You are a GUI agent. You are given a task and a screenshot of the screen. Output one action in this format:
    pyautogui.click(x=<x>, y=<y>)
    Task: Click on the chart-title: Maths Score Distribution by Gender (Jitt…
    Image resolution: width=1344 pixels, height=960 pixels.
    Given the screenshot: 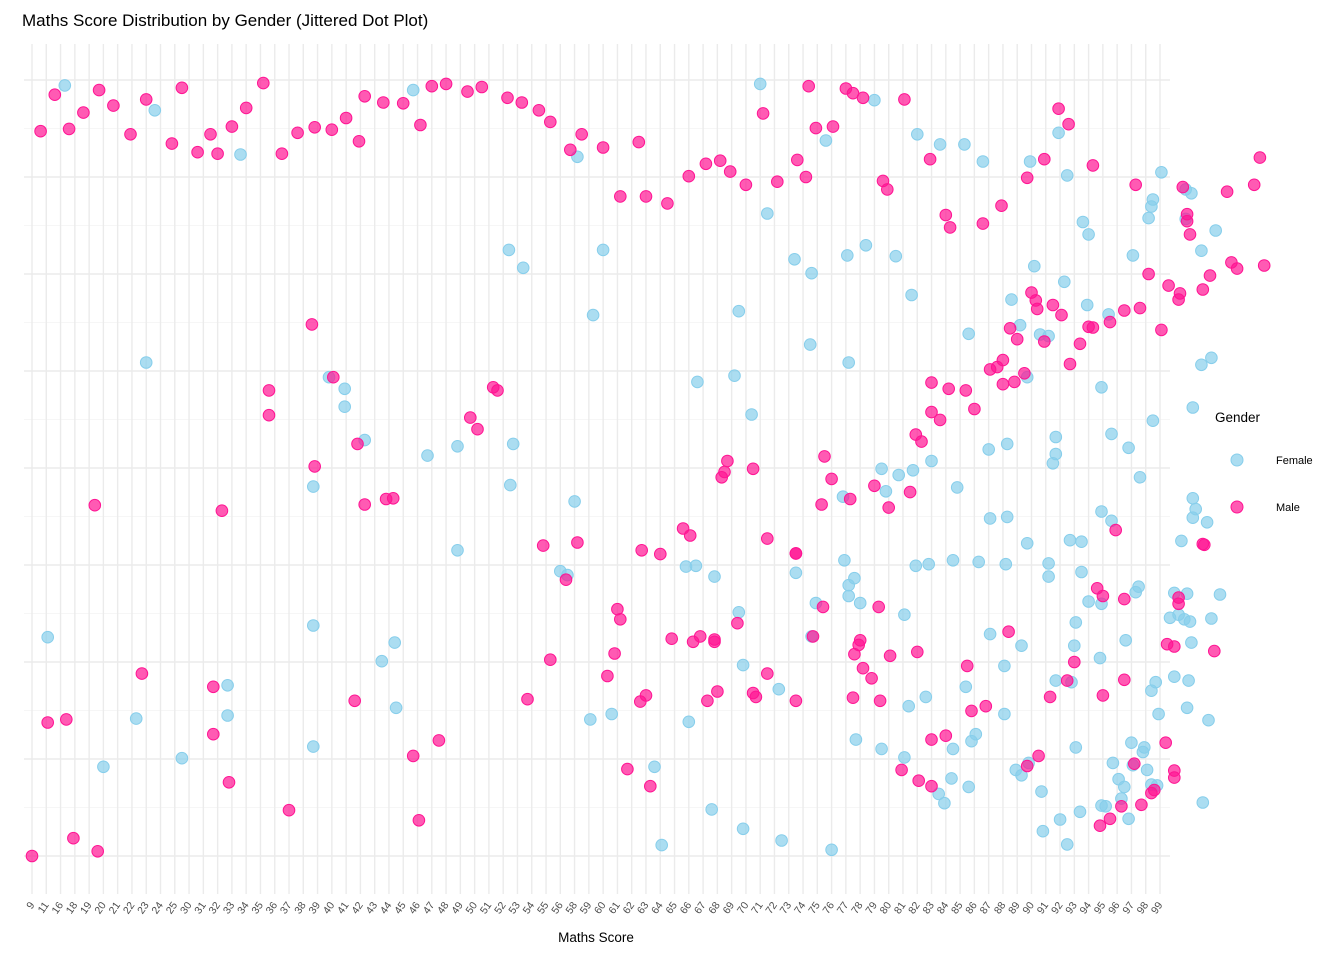 What is the action you would take?
    pyautogui.click(x=225, y=20)
    